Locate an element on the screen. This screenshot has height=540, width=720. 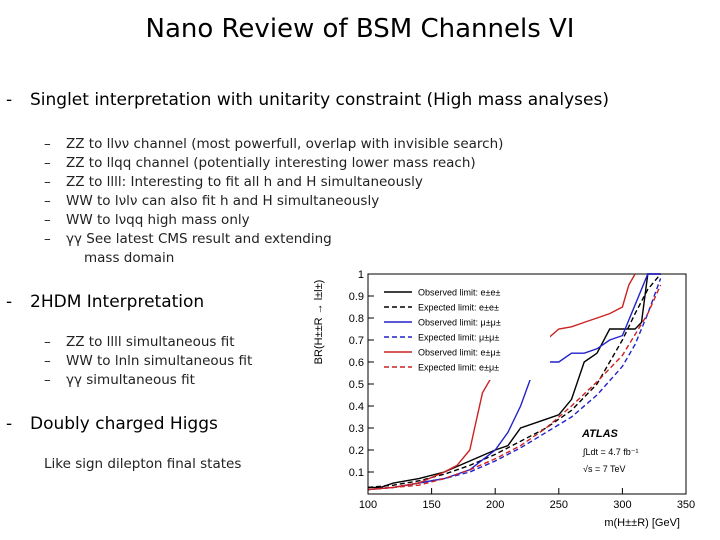
y-tick-label: 0.8 is located at coordinates (356, 319).